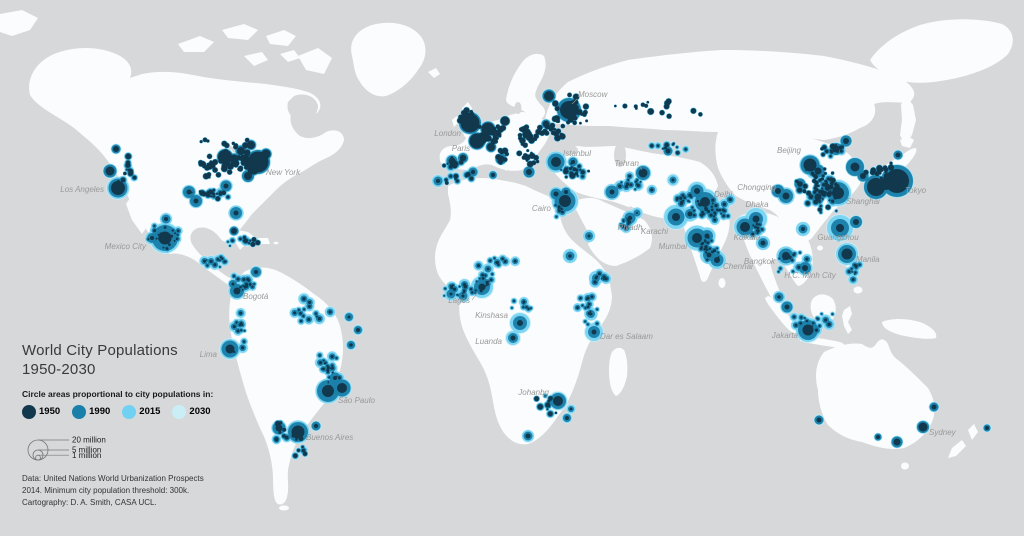 The height and width of the screenshot is (536, 1024). I want to click on city-label: Delhi, so click(723, 194).